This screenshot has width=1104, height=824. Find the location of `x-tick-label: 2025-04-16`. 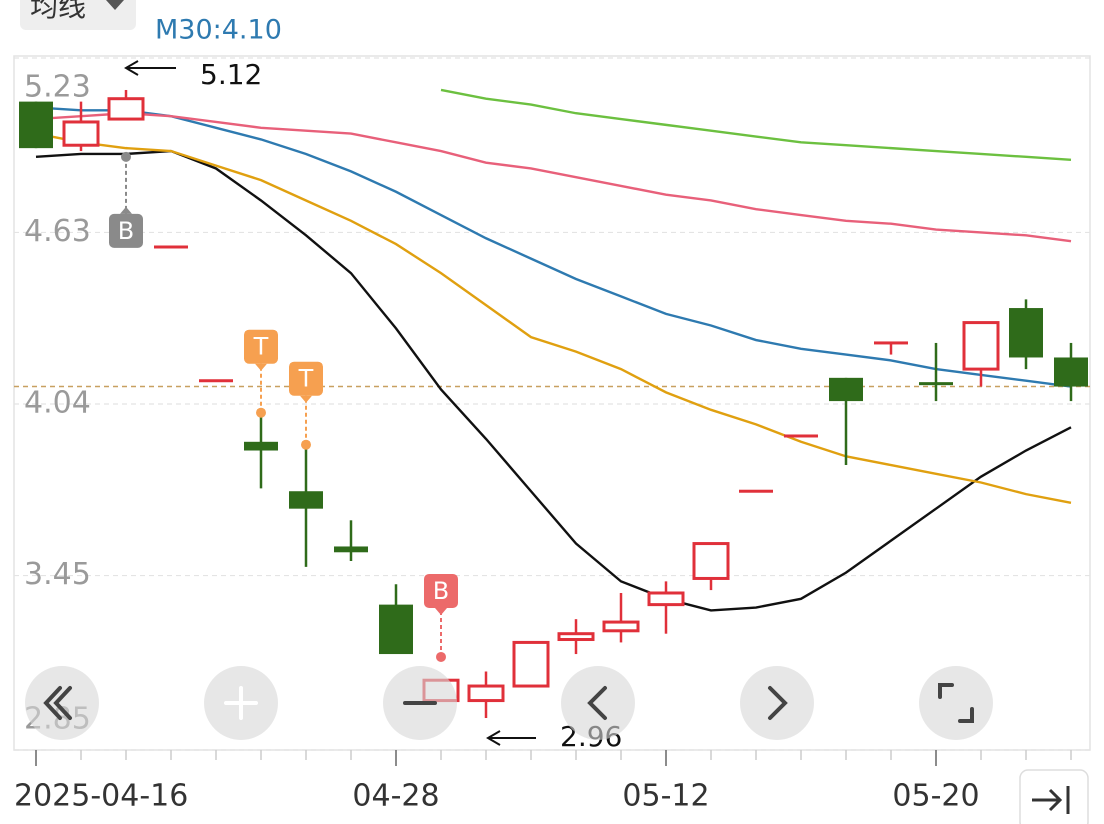

x-tick-label: 2025-04-16 is located at coordinates (101, 796).